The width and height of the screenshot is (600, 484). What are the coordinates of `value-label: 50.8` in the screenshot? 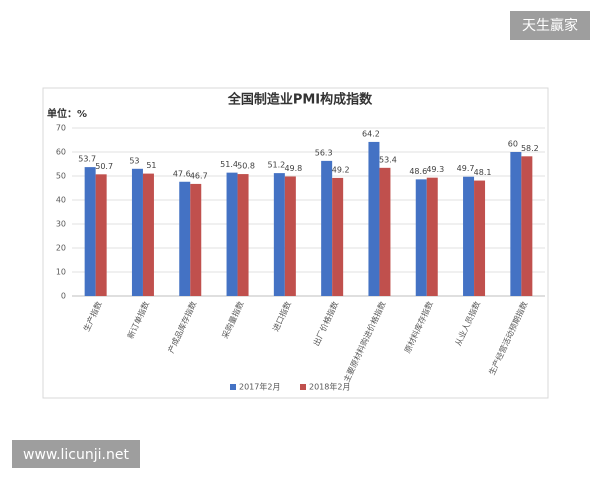 It's located at (246, 166).